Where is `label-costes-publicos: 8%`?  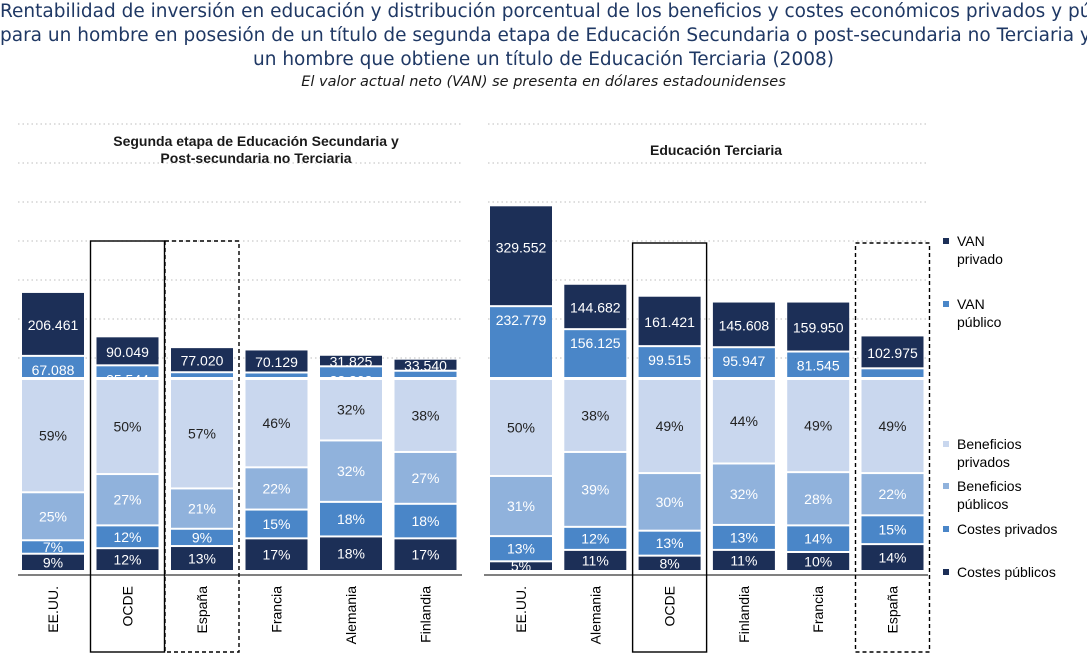
label-costes-publicos: 8% is located at coordinates (669, 563).